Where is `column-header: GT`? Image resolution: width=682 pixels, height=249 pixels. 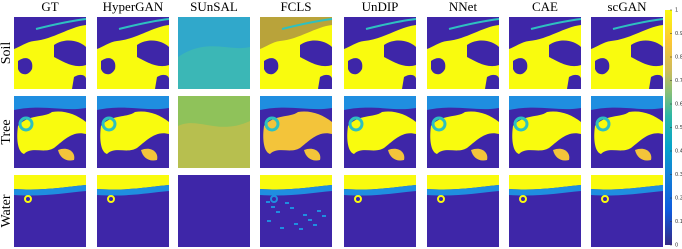
column-header: GT is located at coordinates (49, 7).